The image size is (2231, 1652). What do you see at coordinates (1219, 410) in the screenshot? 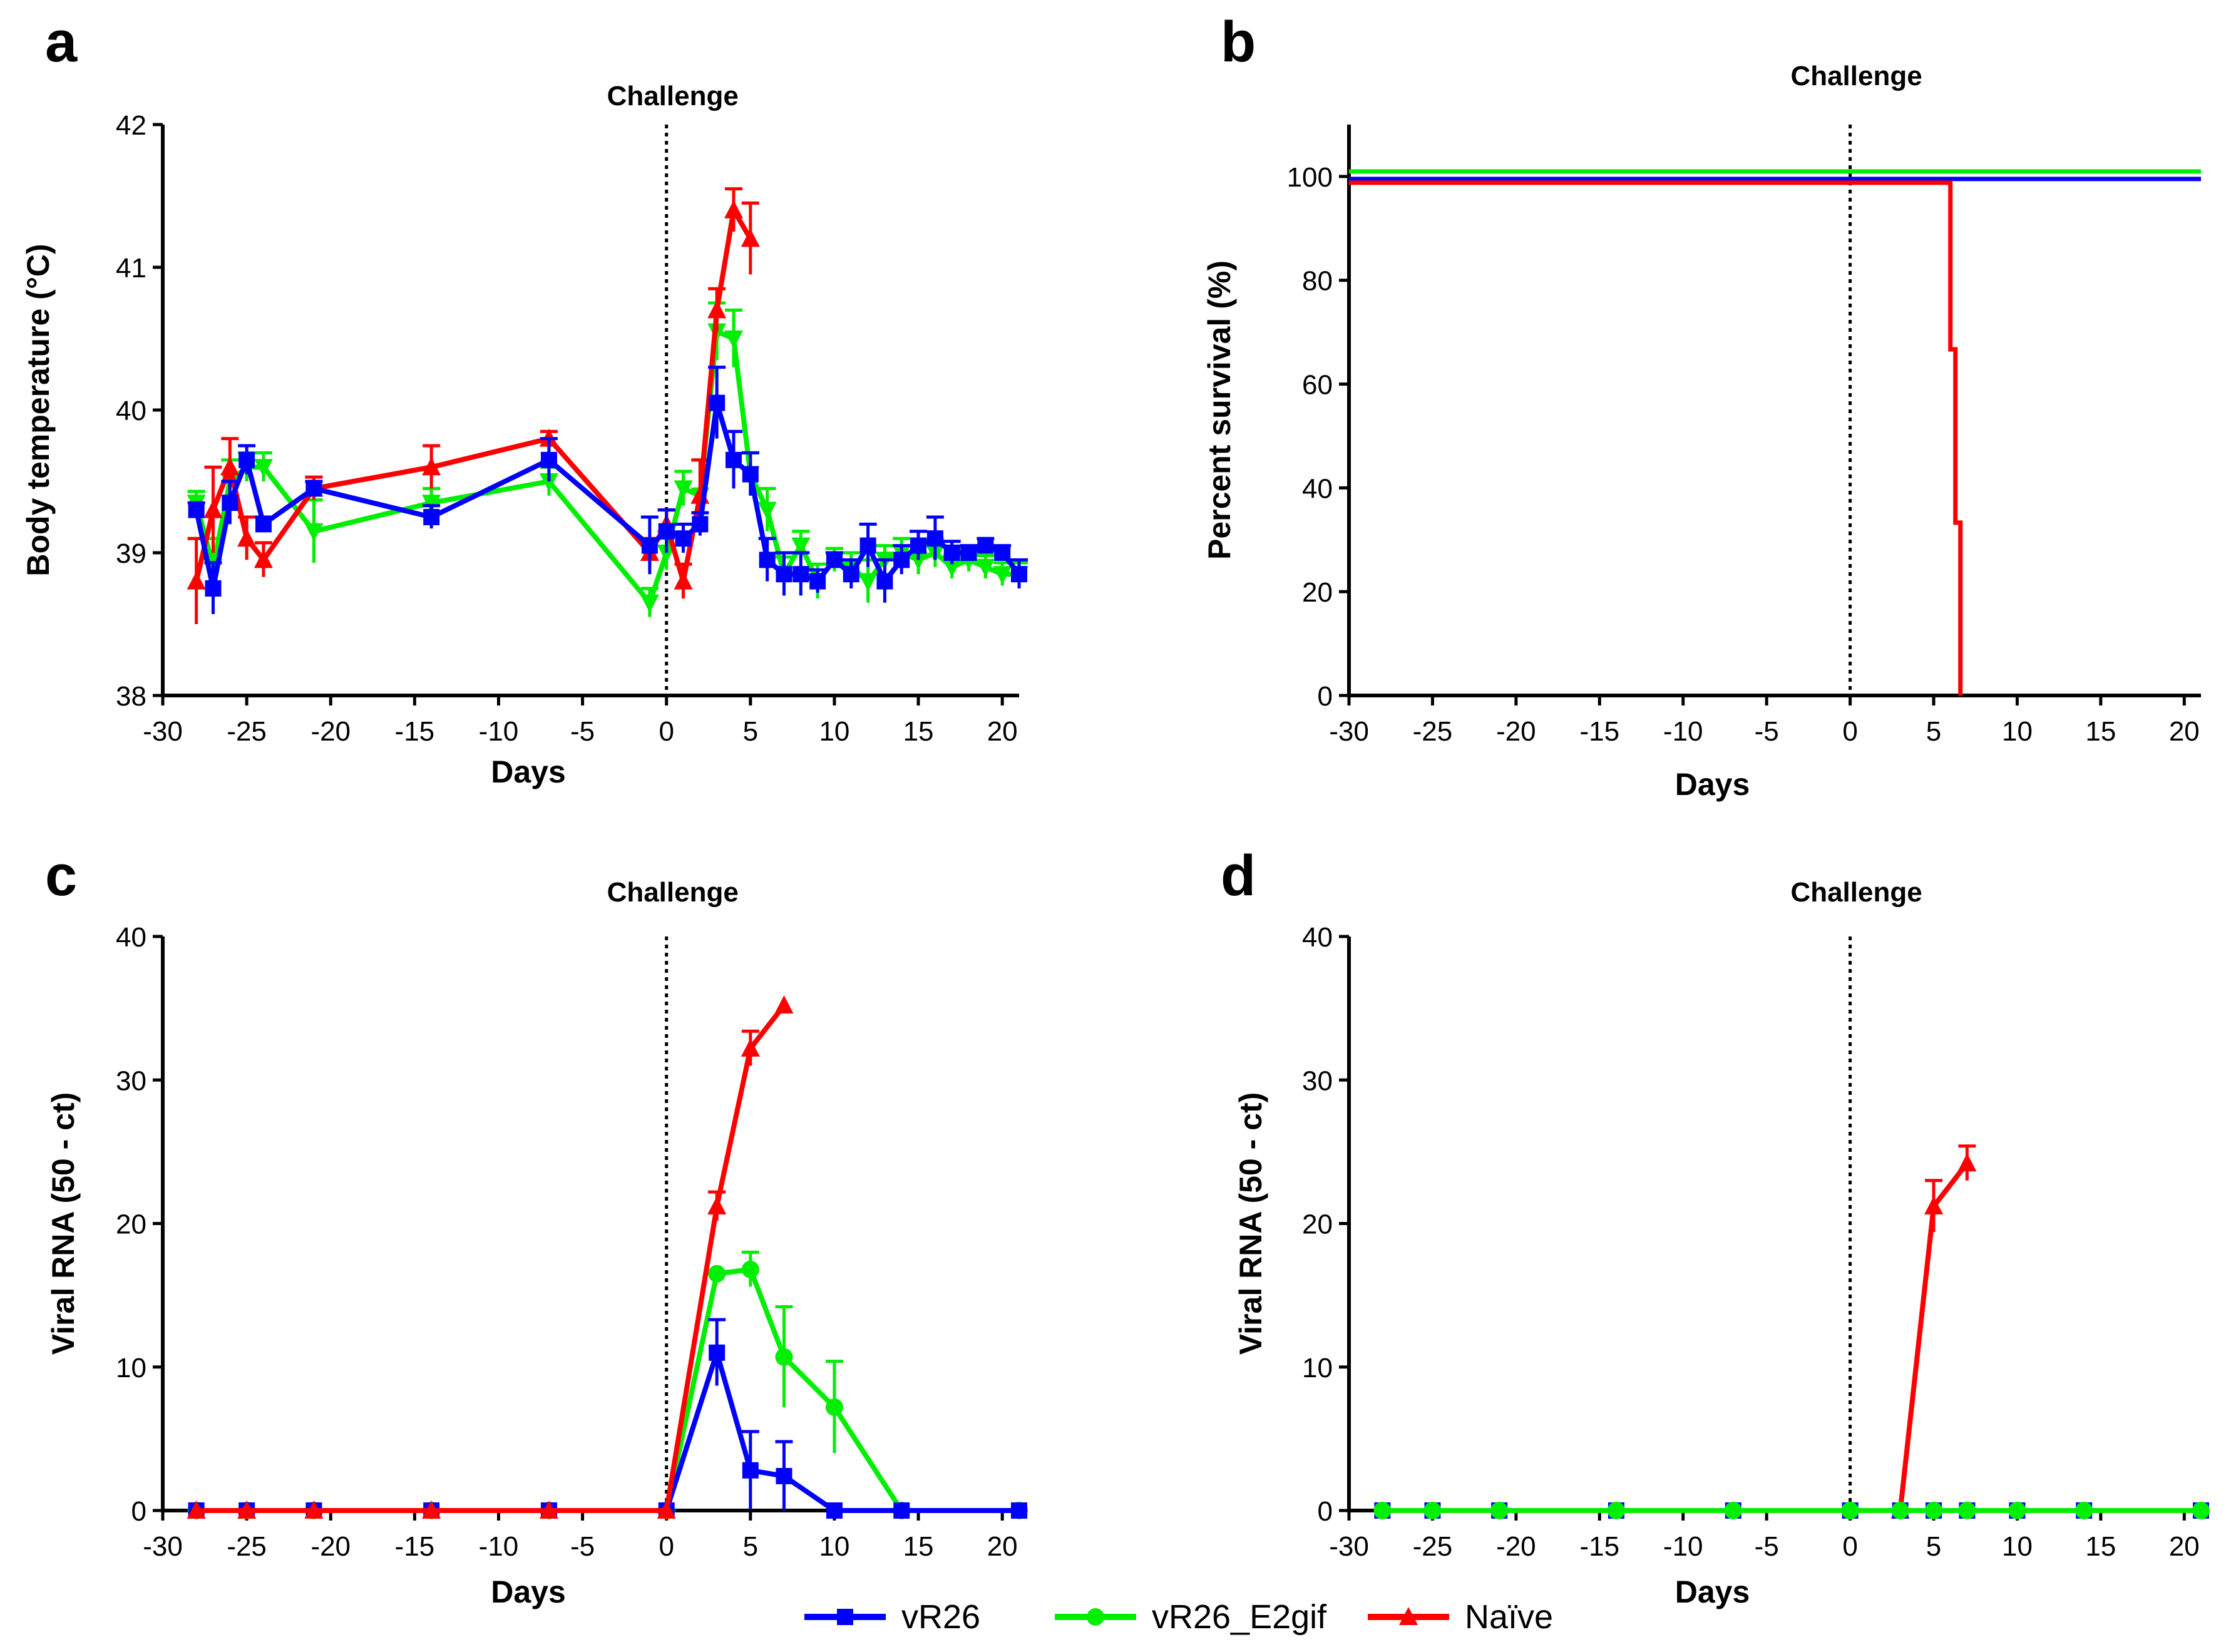
I see `y-axis-label: Percent survival (%)` at bounding box center [1219, 410].